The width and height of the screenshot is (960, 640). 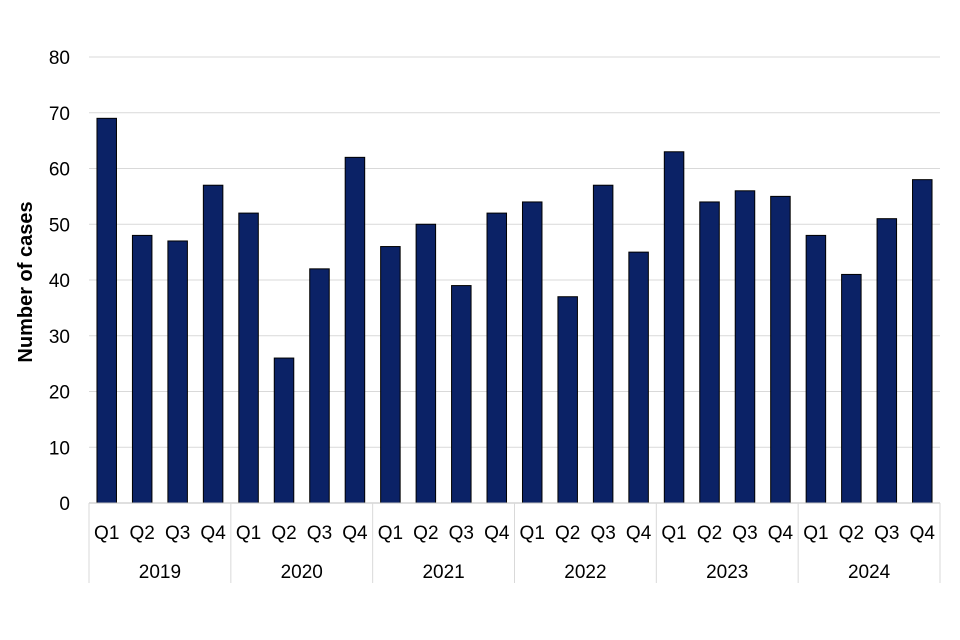 I want to click on y-tick-label: 30, so click(x=59, y=337).